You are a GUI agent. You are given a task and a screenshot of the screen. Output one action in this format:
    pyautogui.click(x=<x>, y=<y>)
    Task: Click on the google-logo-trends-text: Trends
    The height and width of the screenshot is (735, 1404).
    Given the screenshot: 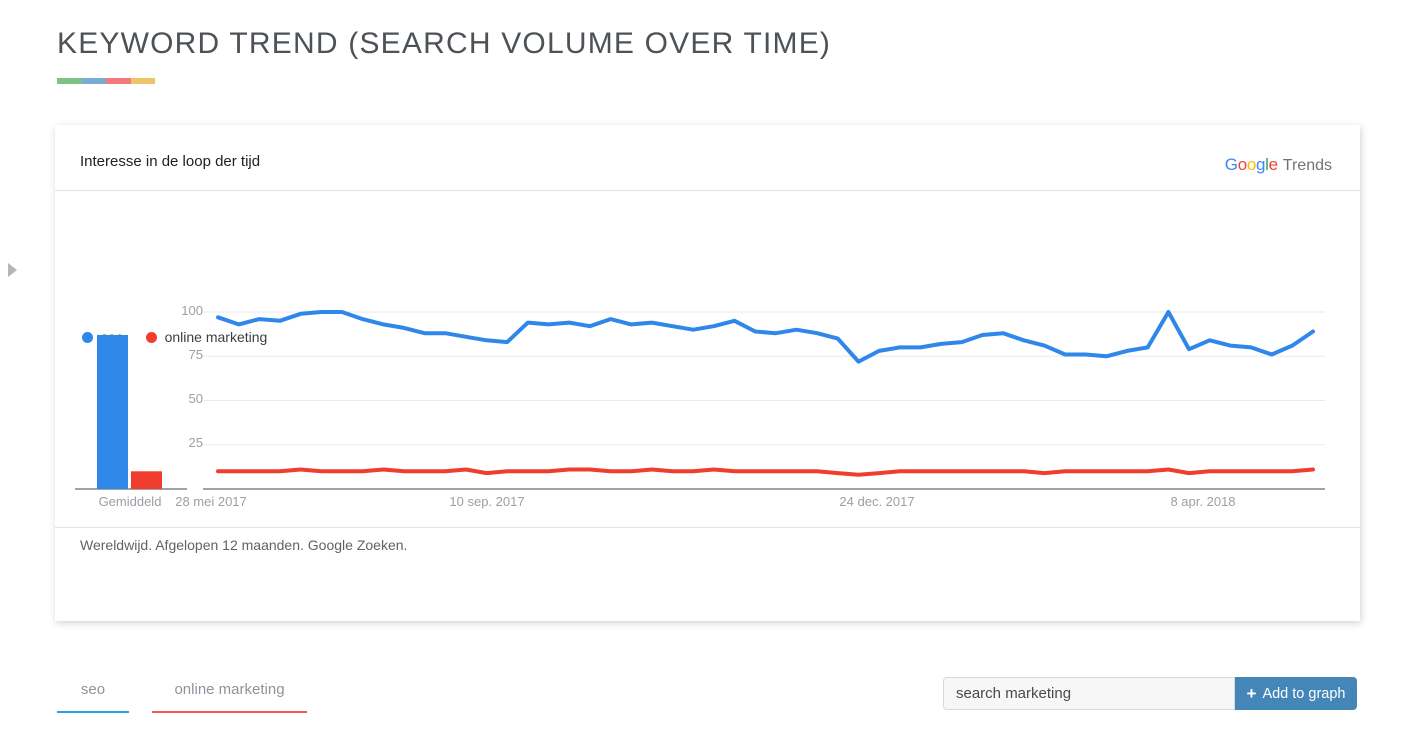 What is the action you would take?
    pyautogui.click(x=1307, y=165)
    